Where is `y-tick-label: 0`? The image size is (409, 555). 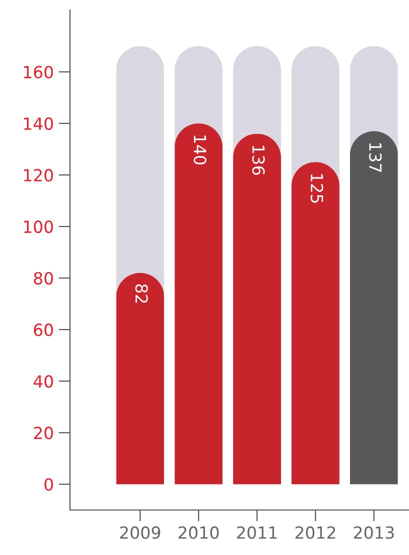 y-tick-label: 0 is located at coordinates (48, 484).